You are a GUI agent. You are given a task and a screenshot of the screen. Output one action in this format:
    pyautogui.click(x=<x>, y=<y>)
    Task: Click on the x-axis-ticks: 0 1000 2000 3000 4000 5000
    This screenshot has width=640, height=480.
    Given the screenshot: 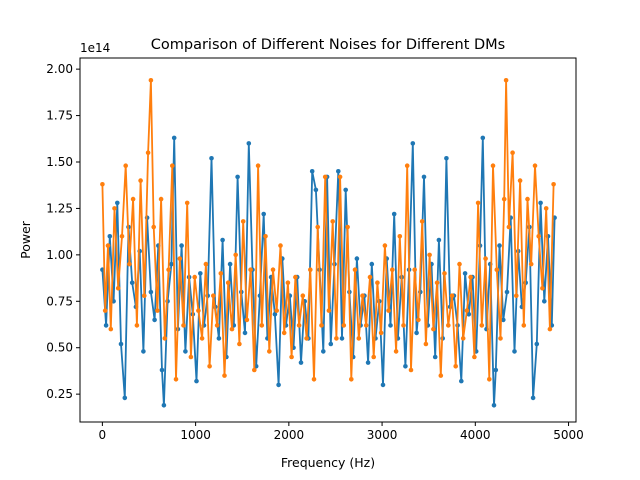 What is the action you would take?
    pyautogui.click(x=341, y=432)
    